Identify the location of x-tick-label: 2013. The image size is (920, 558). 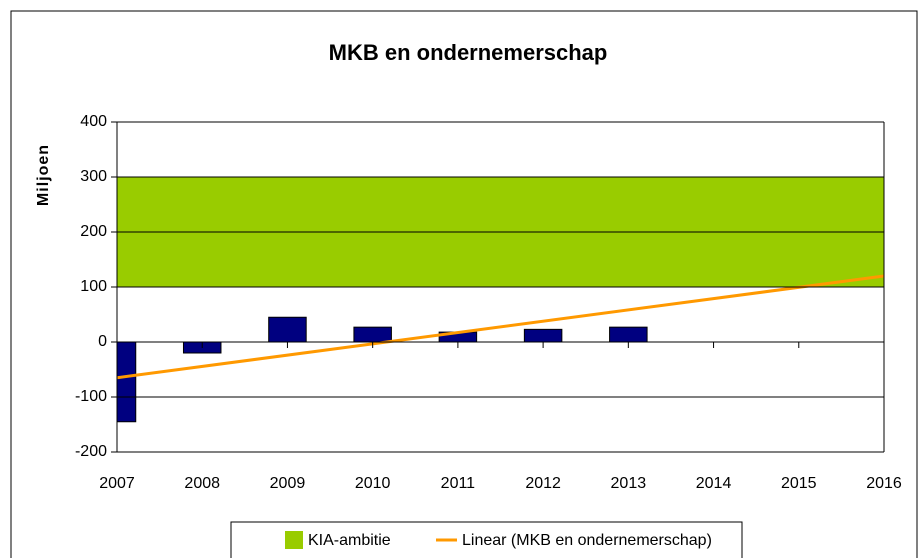
(629, 483).